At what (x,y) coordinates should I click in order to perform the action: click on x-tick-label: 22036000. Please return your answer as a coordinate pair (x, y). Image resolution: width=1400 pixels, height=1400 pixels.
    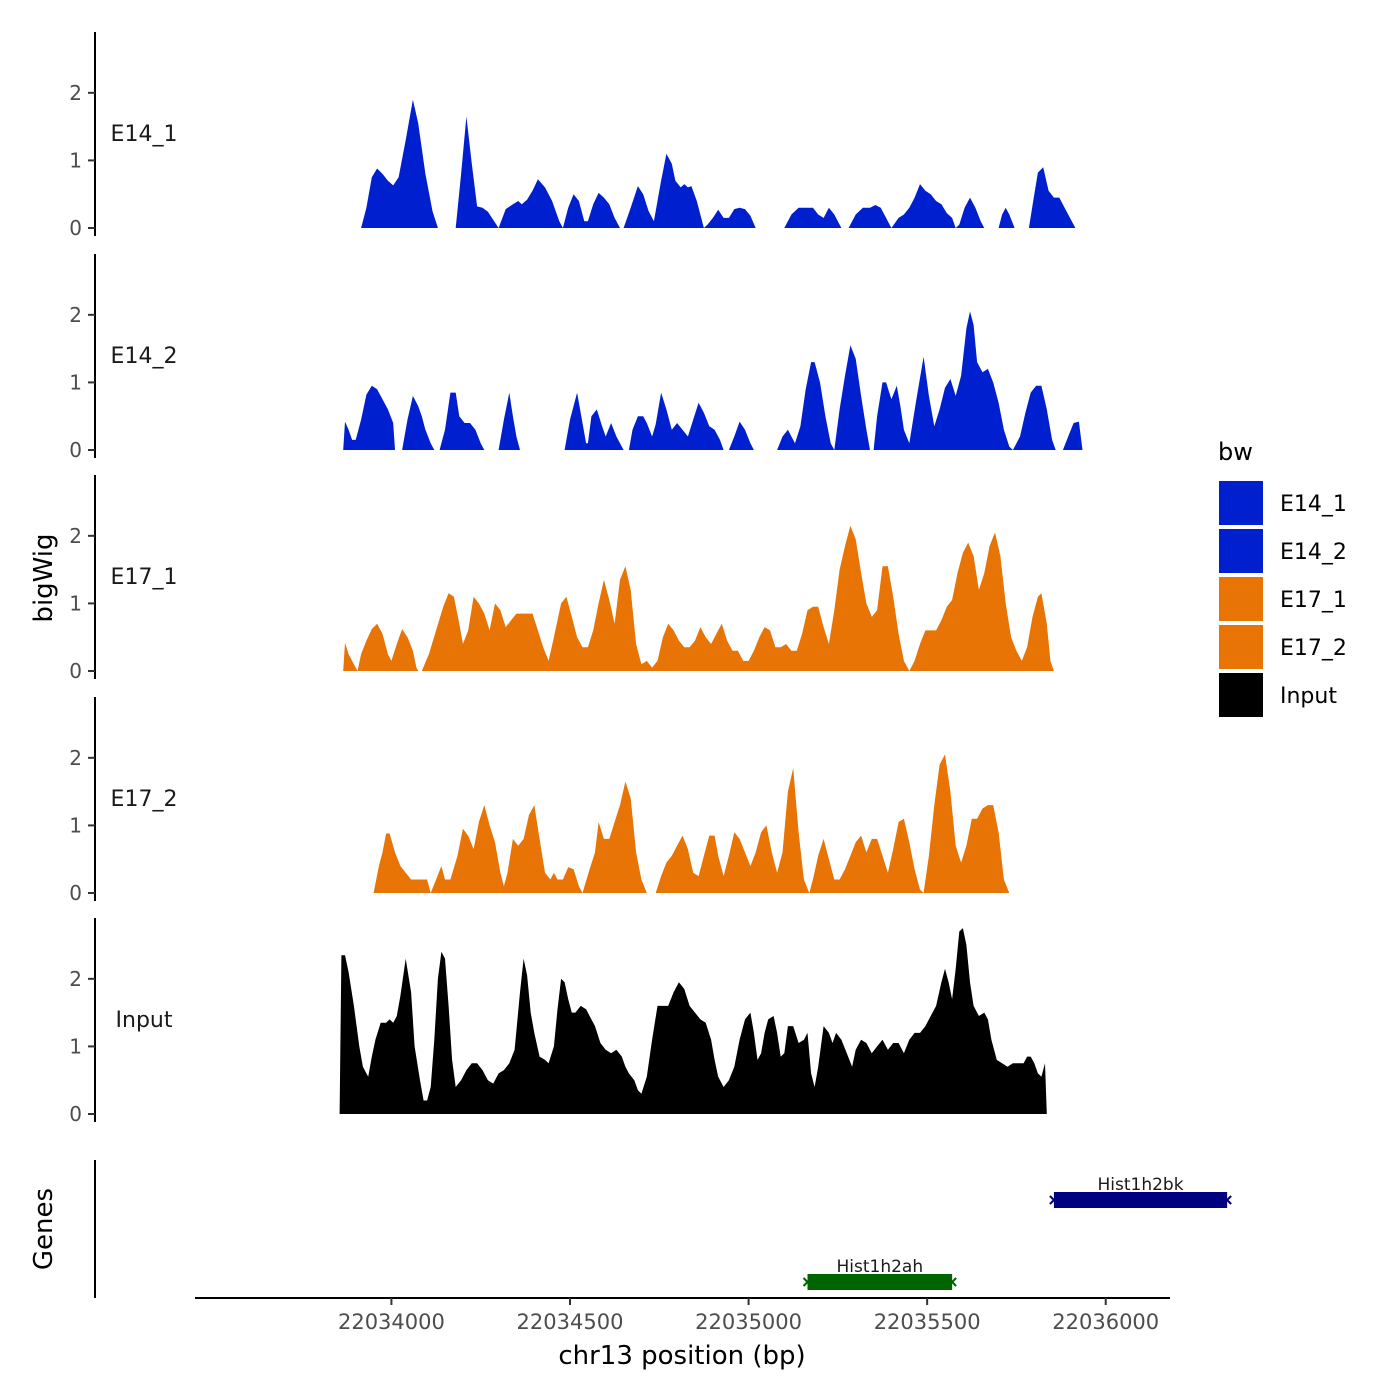
    Looking at the image, I should click on (1105, 1322).